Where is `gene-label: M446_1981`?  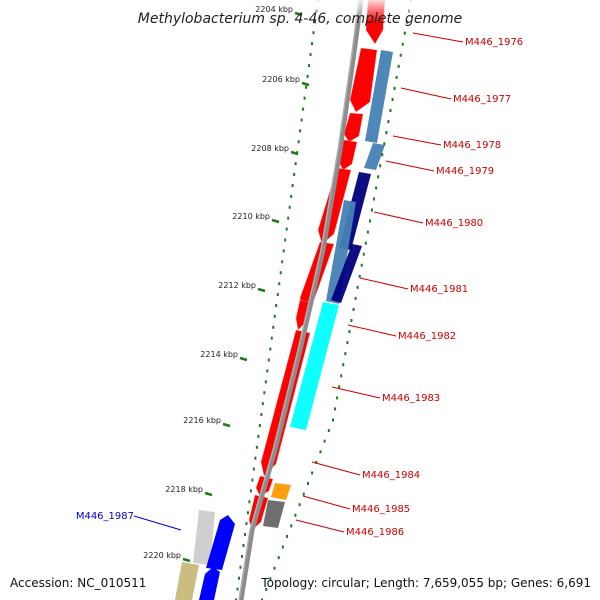 gene-label: M446_1981 is located at coordinates (439, 289).